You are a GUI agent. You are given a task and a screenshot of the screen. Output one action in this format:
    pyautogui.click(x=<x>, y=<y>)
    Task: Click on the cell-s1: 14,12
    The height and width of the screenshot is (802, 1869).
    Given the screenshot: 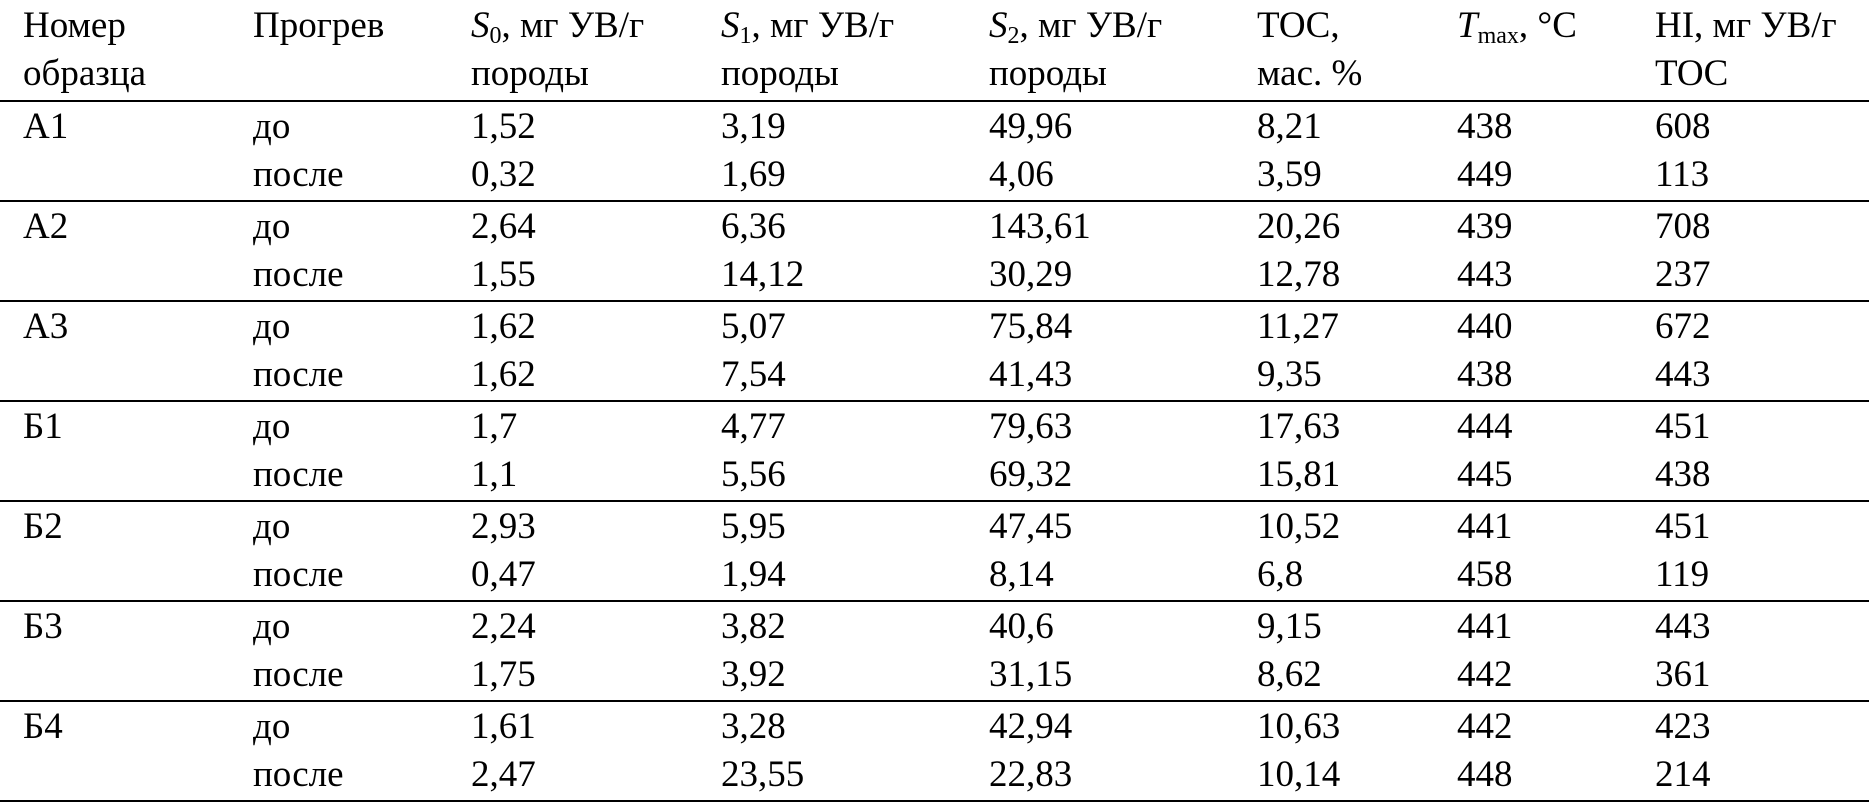 What is the action you would take?
    pyautogui.click(x=832, y=276)
    